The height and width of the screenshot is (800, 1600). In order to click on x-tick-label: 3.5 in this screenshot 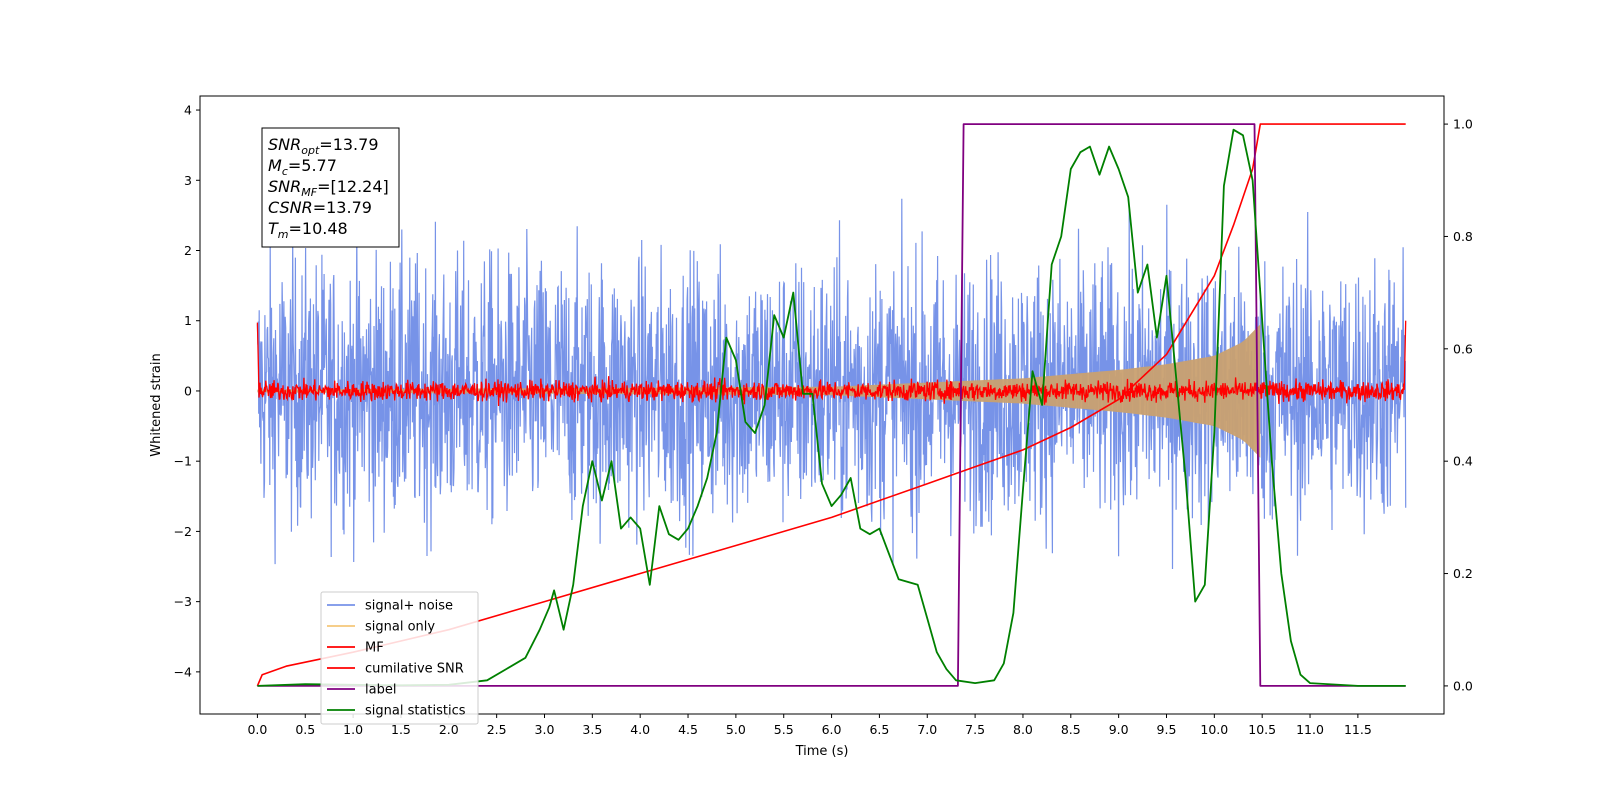, I will do `click(592, 729)`.